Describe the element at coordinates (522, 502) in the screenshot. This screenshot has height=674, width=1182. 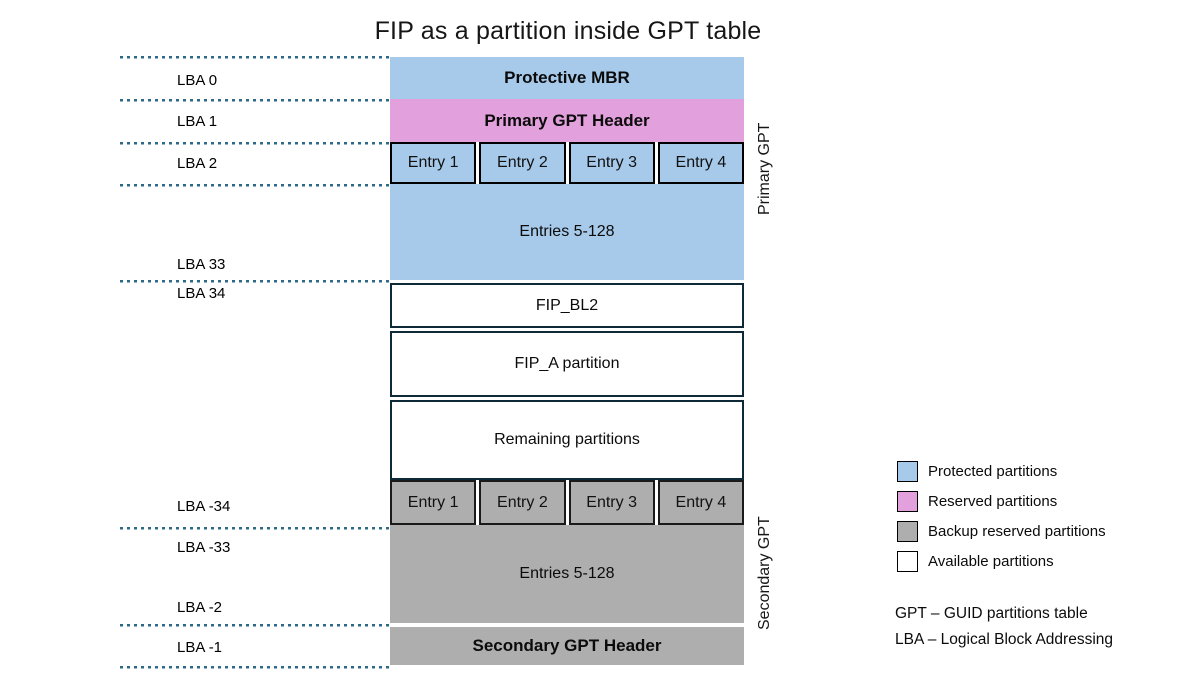
I see `secondary-entry-2: Entry 2` at that location.